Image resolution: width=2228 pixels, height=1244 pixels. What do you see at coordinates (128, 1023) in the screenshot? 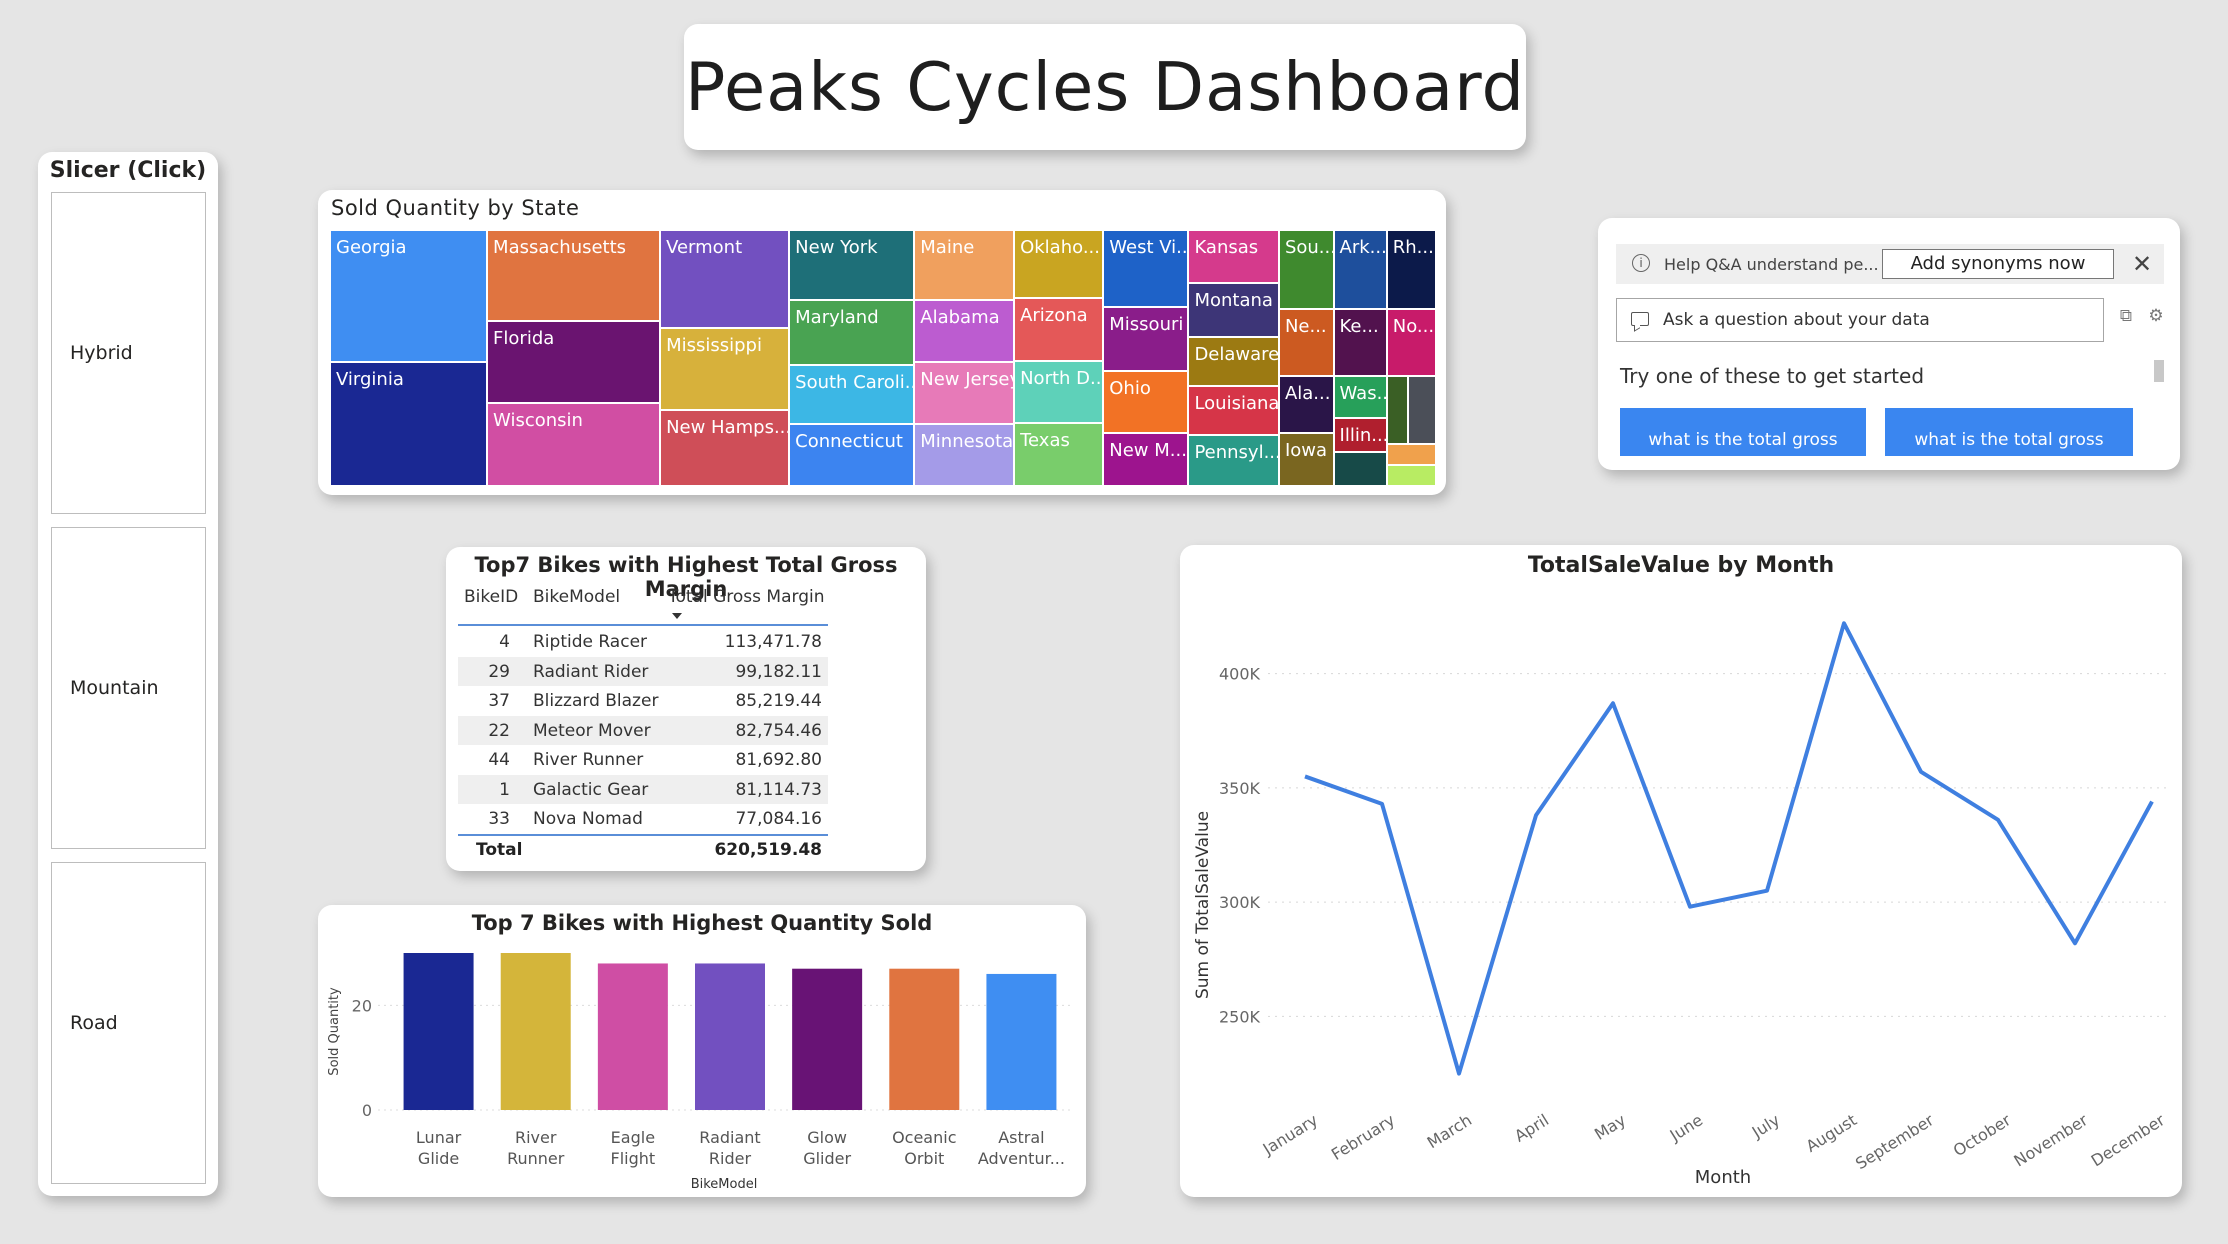
I see `slicer-item-road: Road` at bounding box center [128, 1023].